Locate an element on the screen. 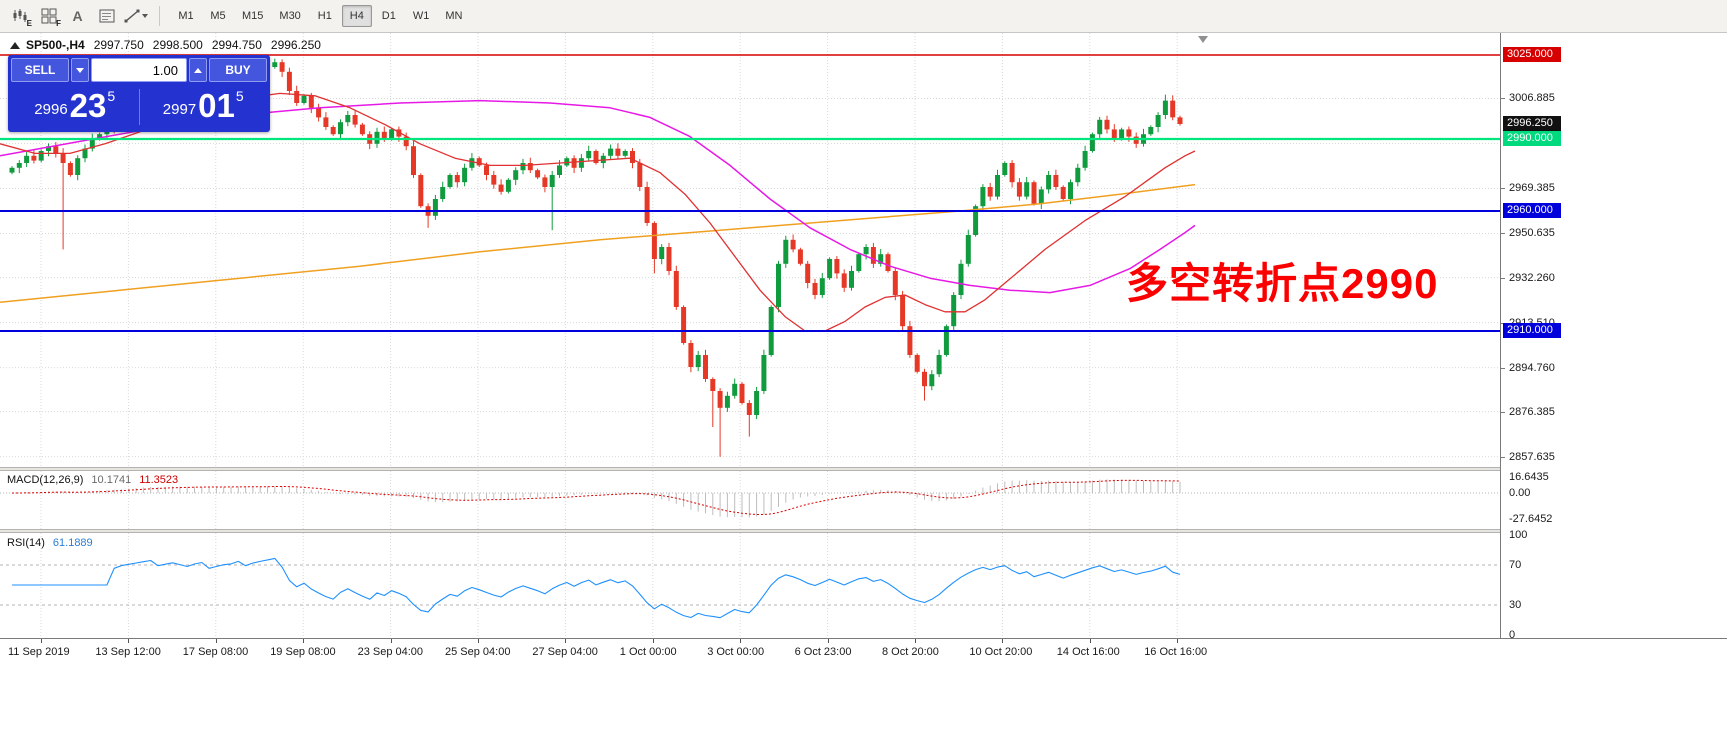 This screenshot has width=1727, height=732. time-axis-label: 19 Sep 08:00 is located at coordinates (303, 652).